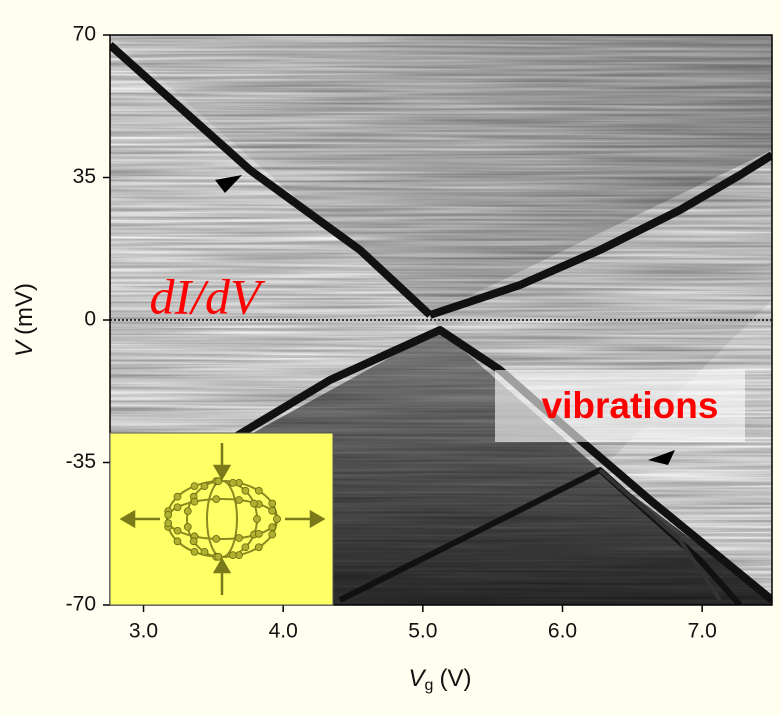 This screenshot has height=715, width=781. What do you see at coordinates (702, 631) in the screenshot?
I see `x-tick-label: 7.0` at bounding box center [702, 631].